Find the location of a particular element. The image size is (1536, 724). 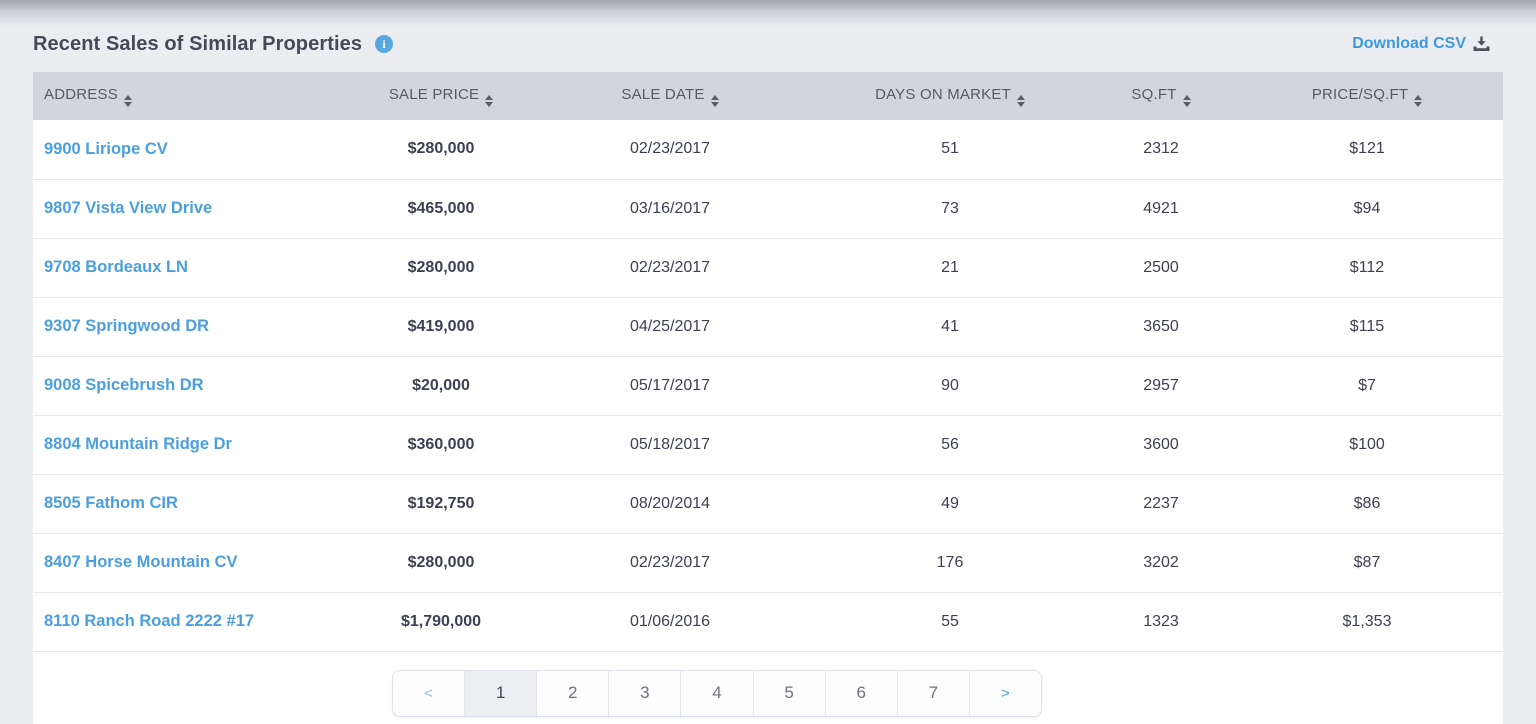

address-link: 8505 Fathom CIR is located at coordinates (111, 503).